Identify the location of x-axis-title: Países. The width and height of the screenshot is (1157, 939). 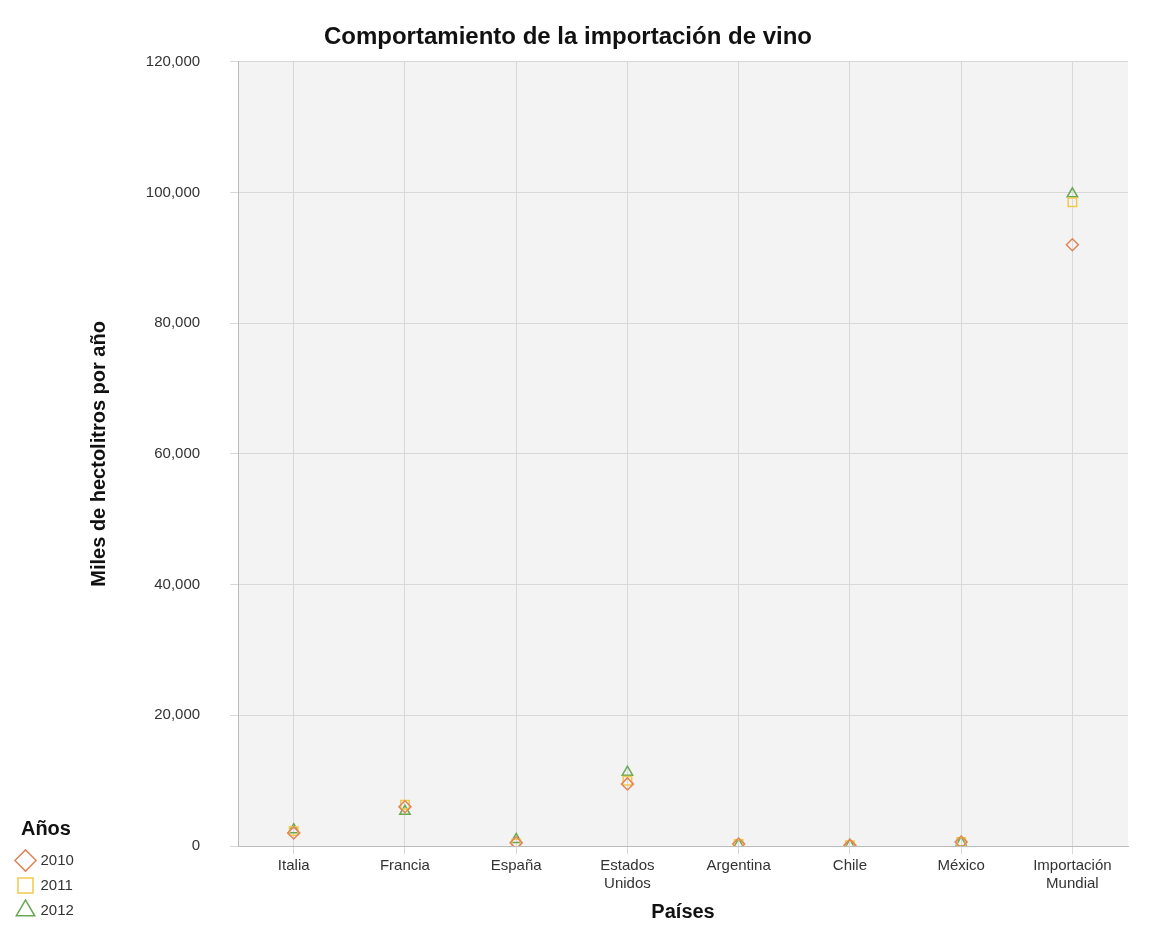
(683, 910).